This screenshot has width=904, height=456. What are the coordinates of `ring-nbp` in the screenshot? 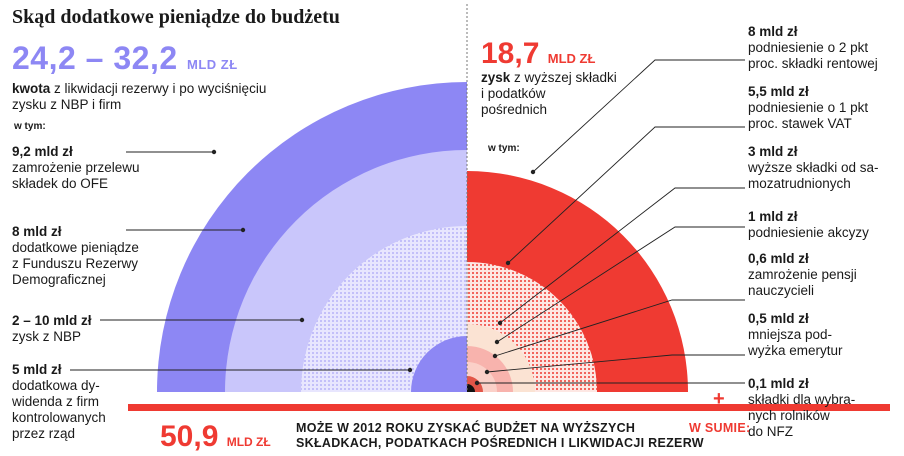 It's located at (384, 309).